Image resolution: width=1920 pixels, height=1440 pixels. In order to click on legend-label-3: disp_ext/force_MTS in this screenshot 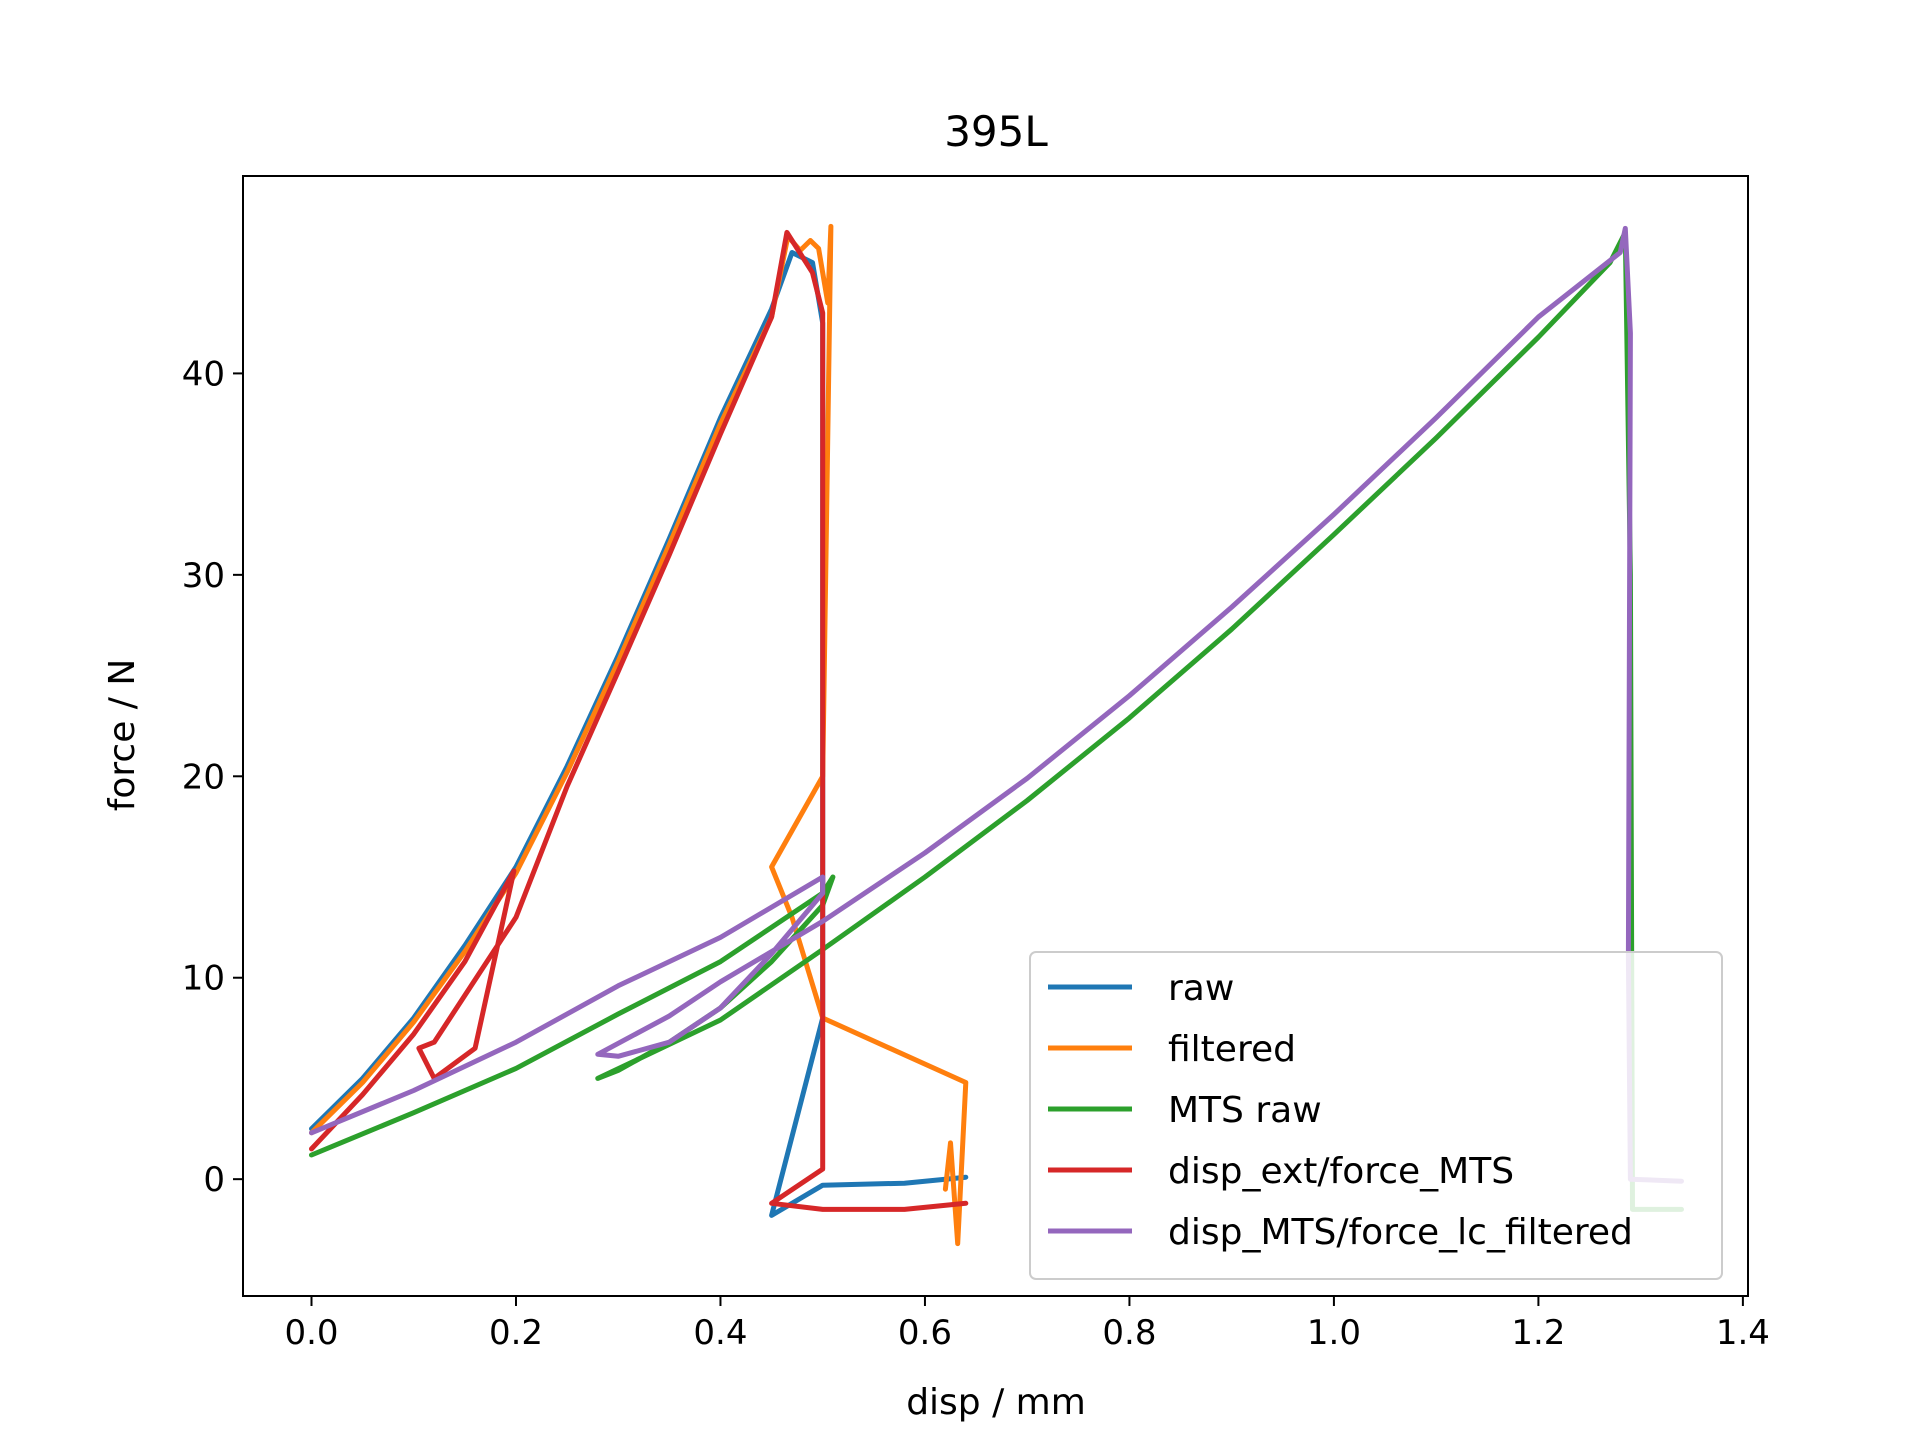, I will do `click(1341, 1171)`.